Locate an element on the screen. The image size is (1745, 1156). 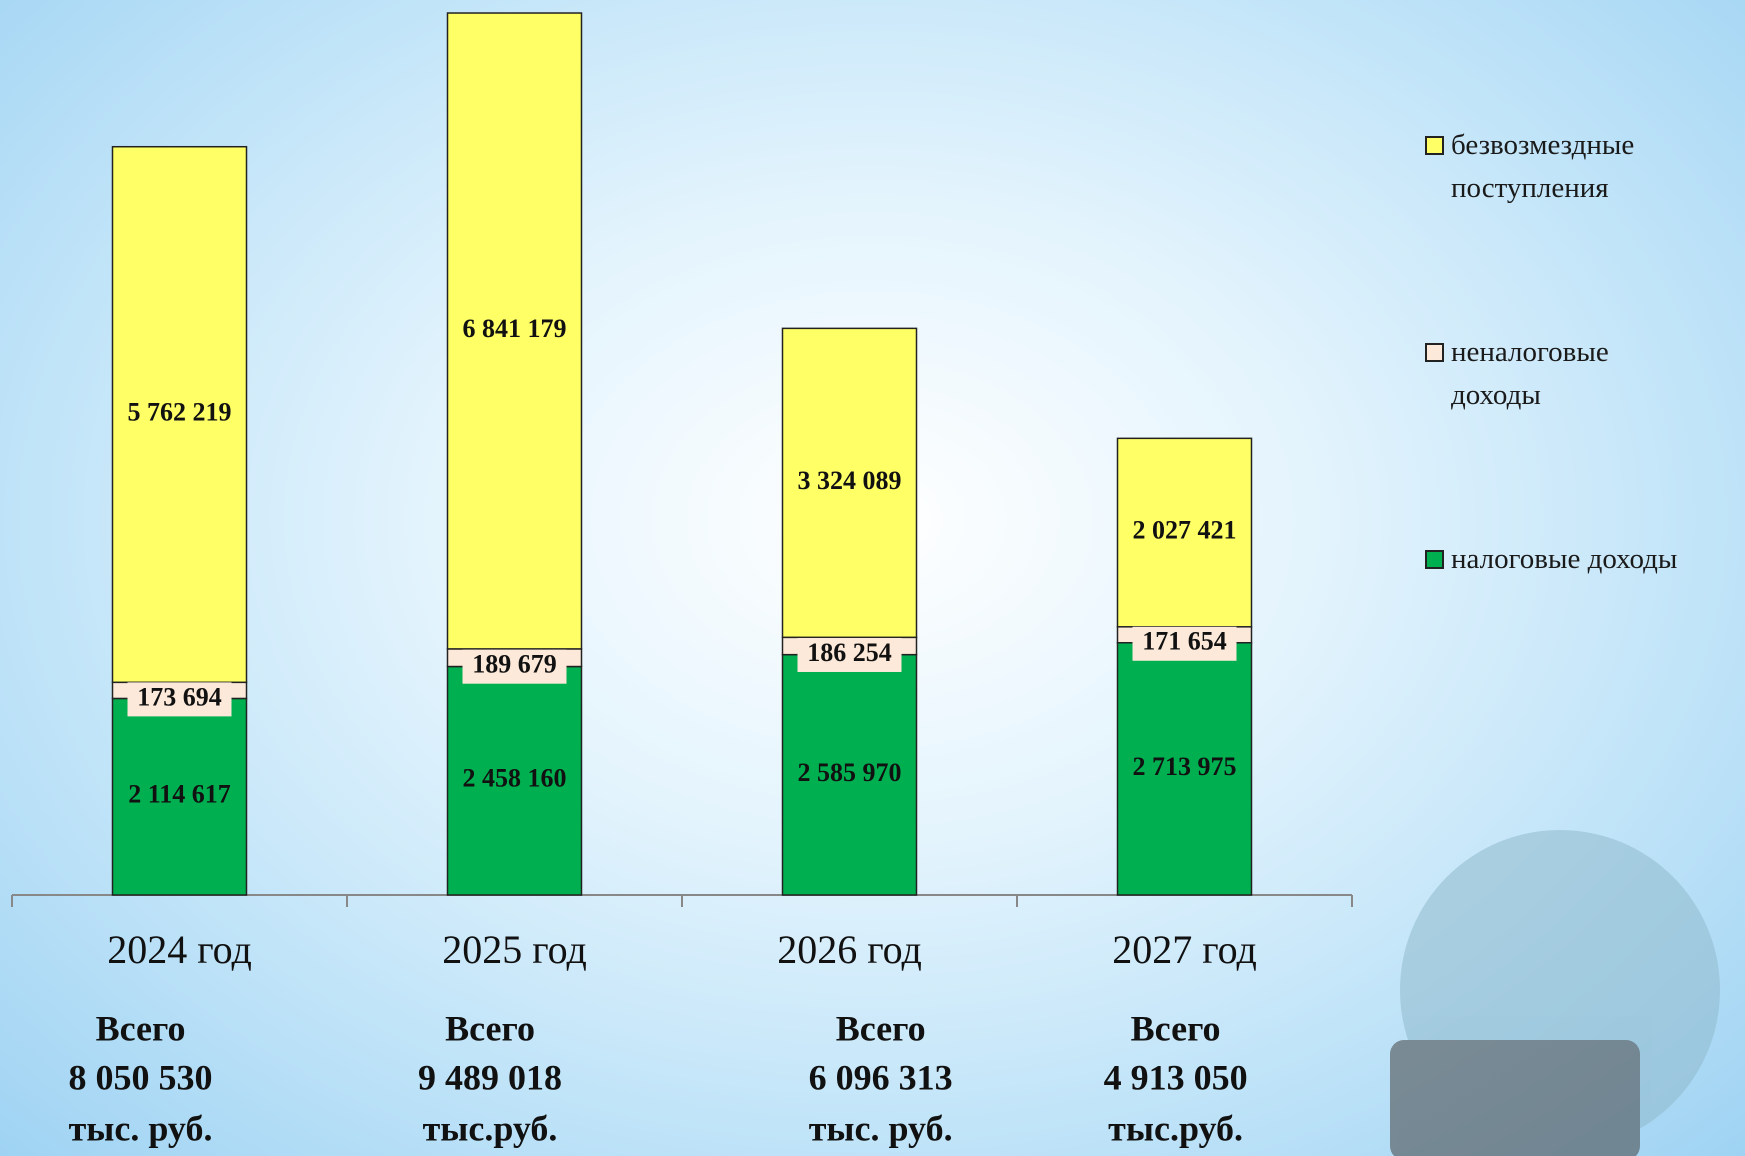
value-label: 5 762 219 is located at coordinates (180, 411).